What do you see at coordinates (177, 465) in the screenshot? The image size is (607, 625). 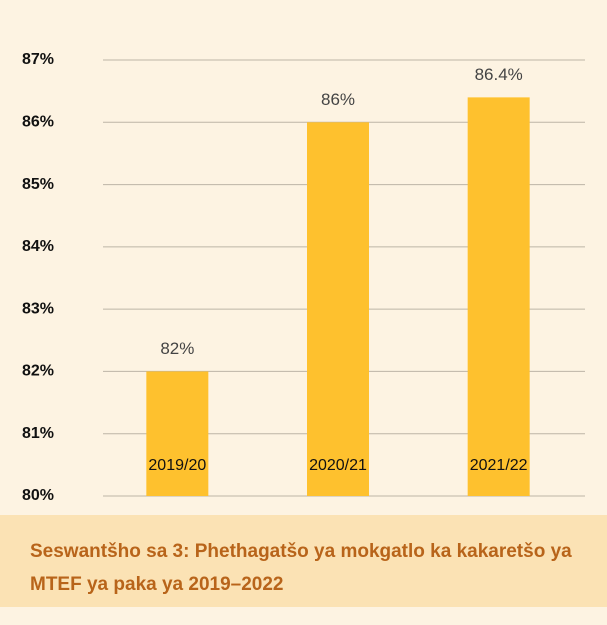 I see `x-tick-label: 2019/20` at bounding box center [177, 465].